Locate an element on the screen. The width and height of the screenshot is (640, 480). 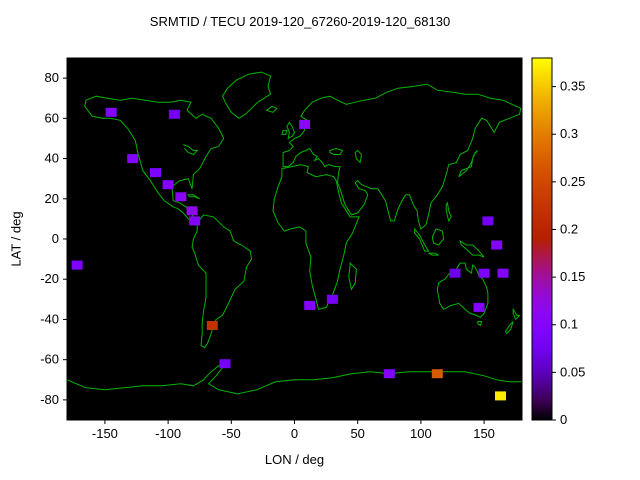
x-tick-label: 0 is located at coordinates (294, 433).